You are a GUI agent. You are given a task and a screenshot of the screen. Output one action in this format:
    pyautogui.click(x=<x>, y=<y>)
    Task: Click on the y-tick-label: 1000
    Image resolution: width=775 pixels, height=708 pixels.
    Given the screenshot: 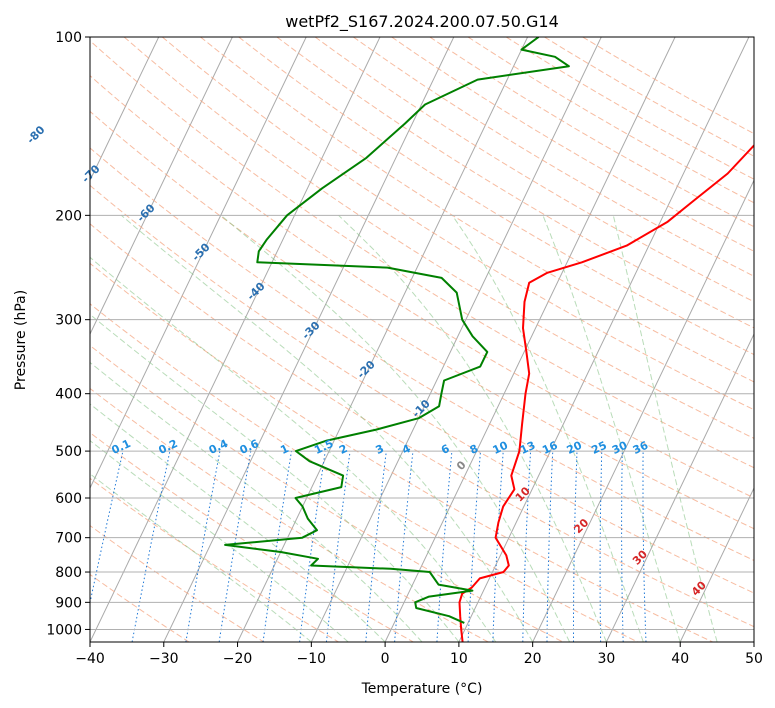 What is the action you would take?
    pyautogui.click(x=64, y=630)
    